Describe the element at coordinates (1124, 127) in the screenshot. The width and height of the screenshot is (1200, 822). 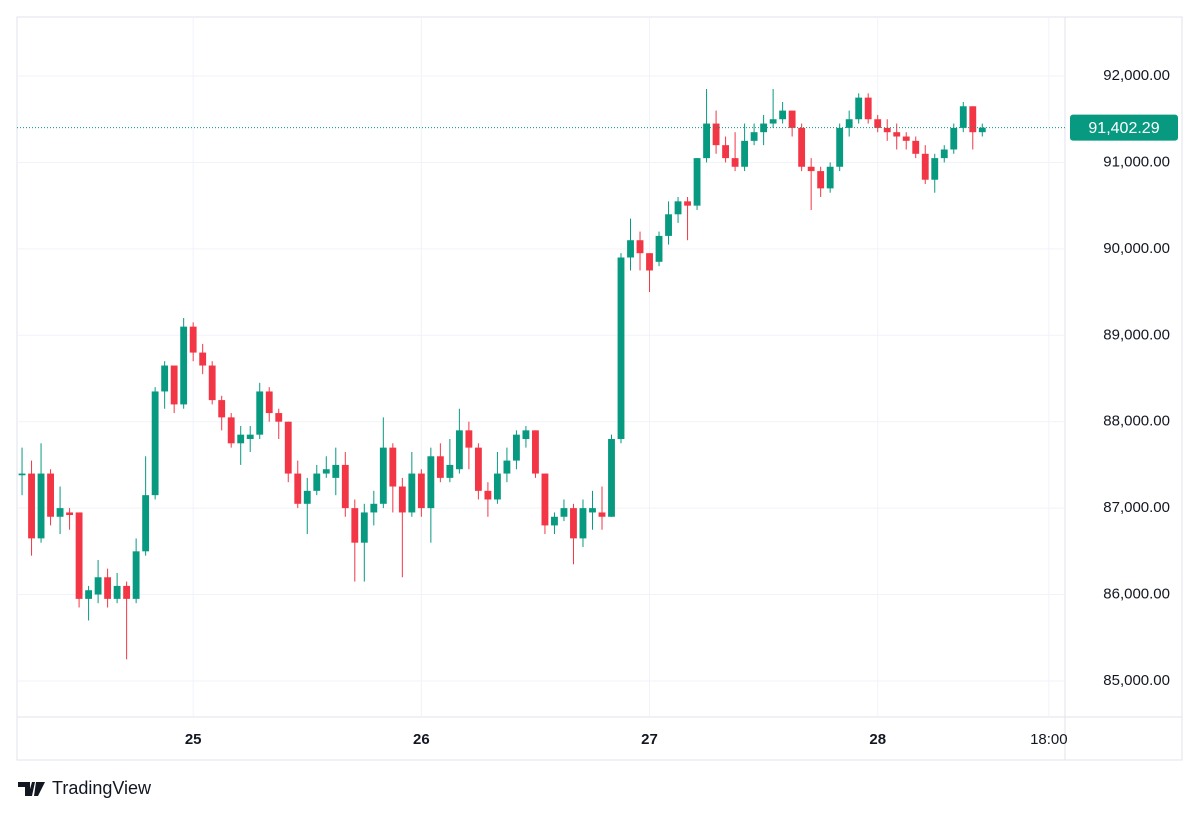
I see `last-price-tag` at that location.